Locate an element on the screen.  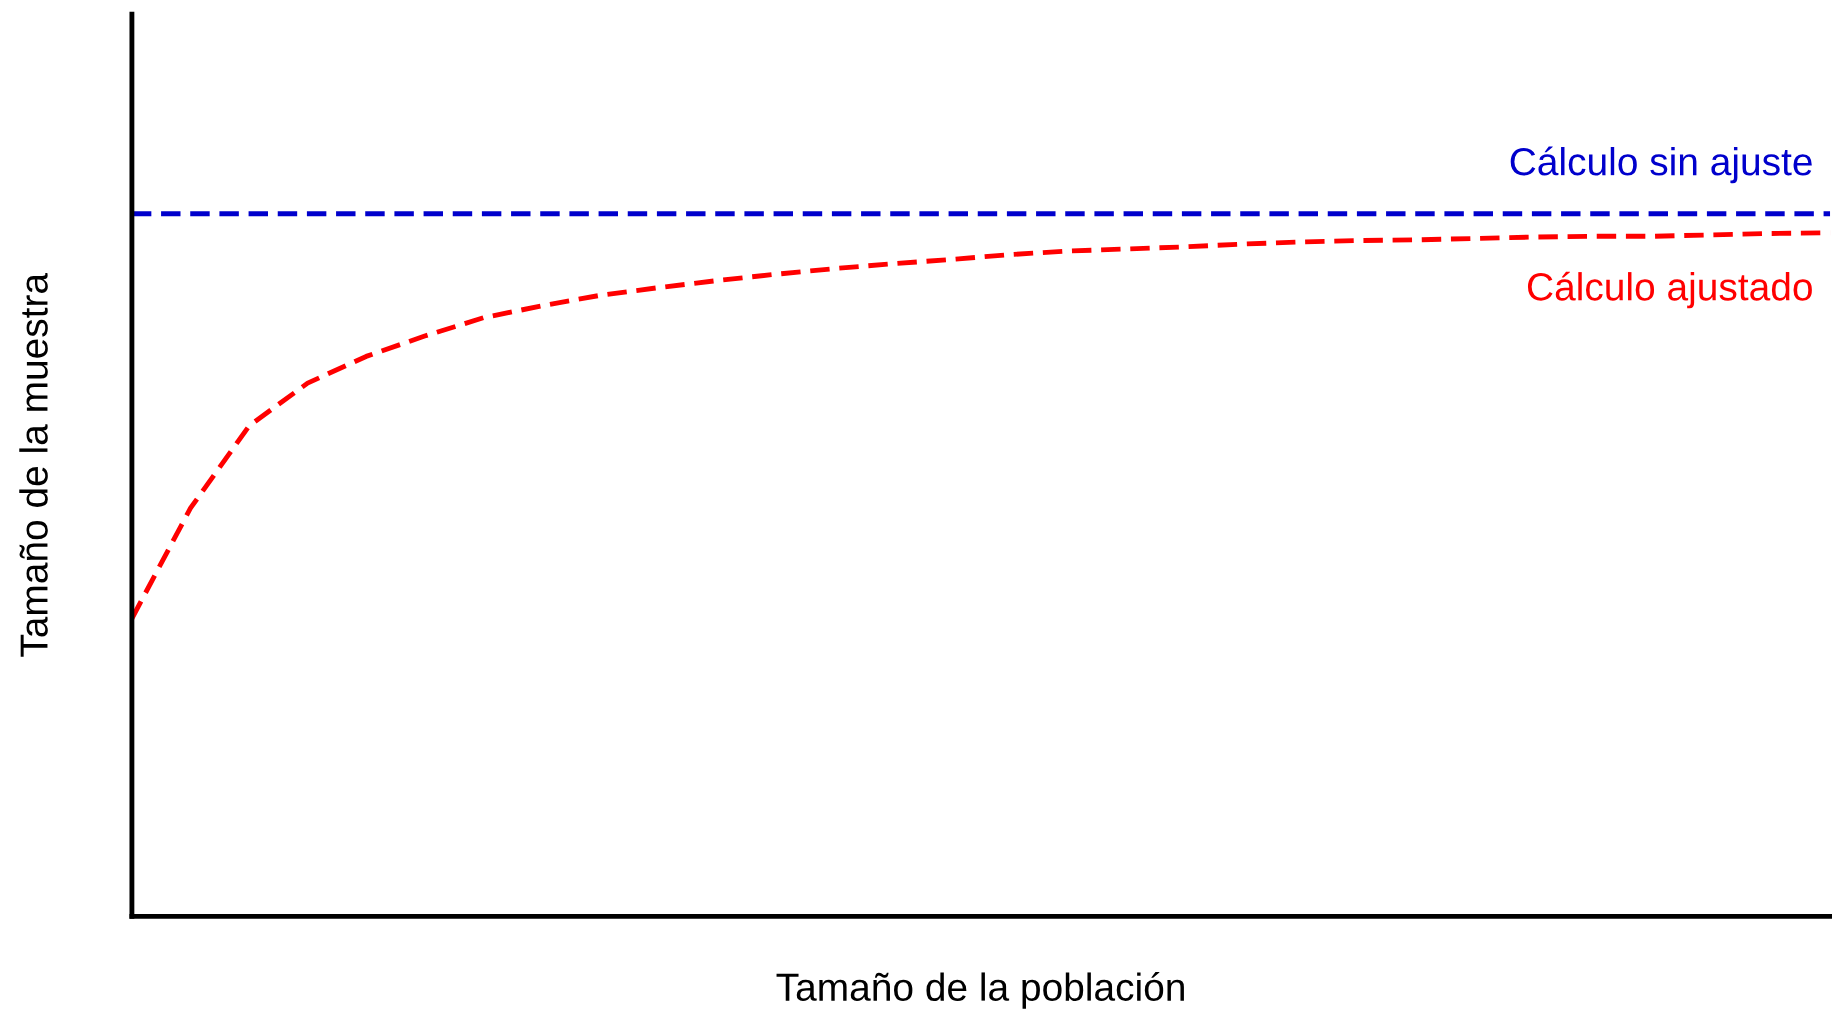
series-label: Cálculo ajustado is located at coordinates (1669, 290).